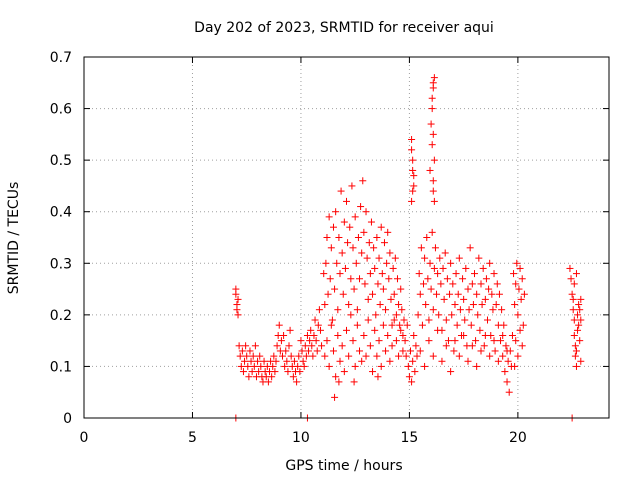  Describe the element at coordinates (67, 419) in the screenshot. I see `y-tick-label: 0` at that location.